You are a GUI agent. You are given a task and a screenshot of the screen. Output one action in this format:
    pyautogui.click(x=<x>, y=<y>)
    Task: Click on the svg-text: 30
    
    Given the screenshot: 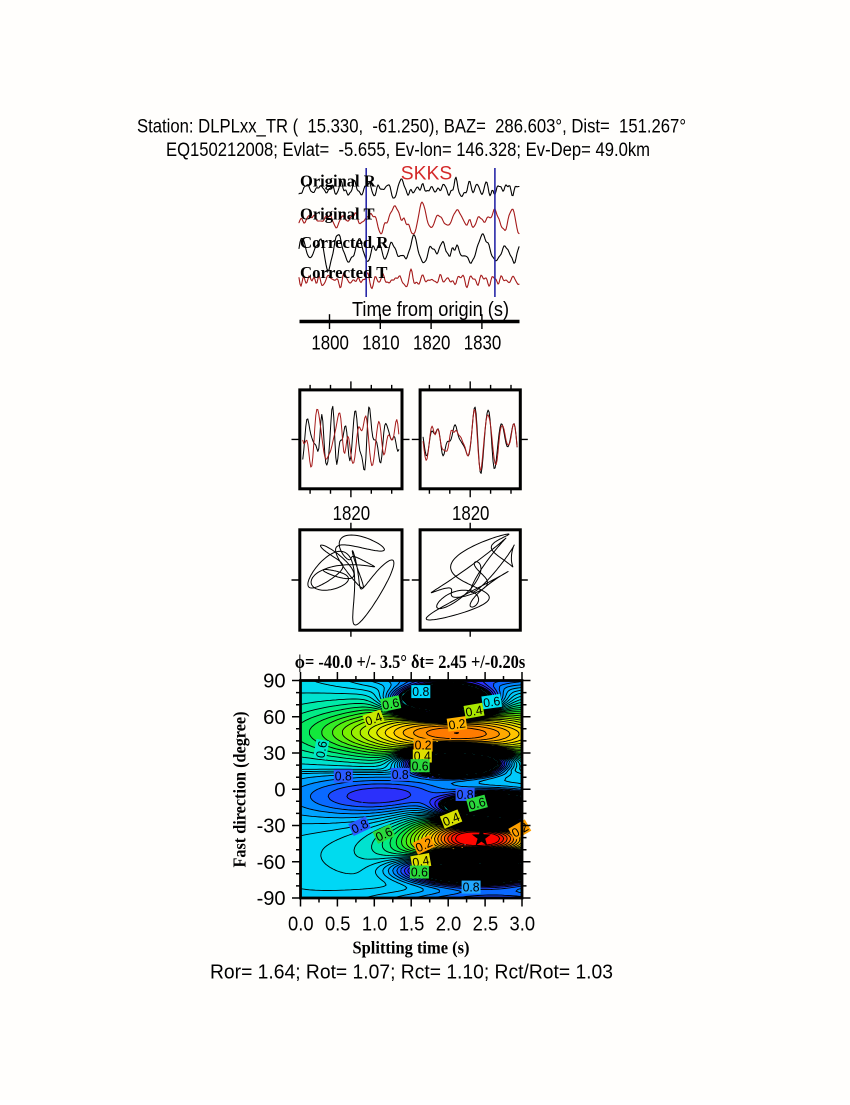 What is the action you would take?
    pyautogui.click(x=274, y=753)
    